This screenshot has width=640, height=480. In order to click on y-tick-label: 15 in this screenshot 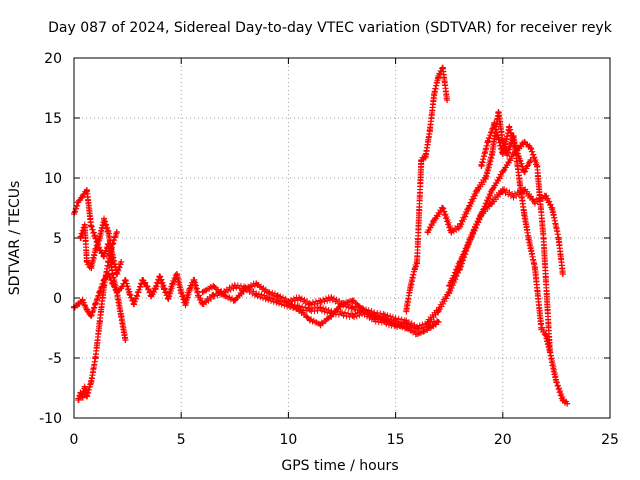, I will do `click(53, 119)`.